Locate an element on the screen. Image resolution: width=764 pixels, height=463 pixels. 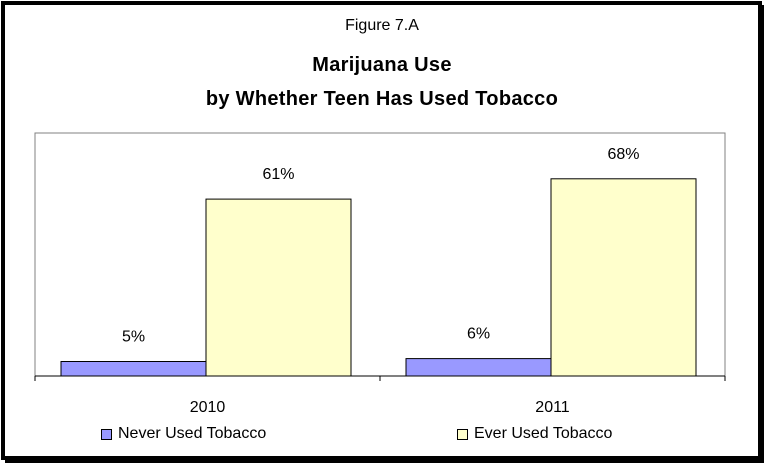
figure-label: Figure 7.A is located at coordinates (382, 25).